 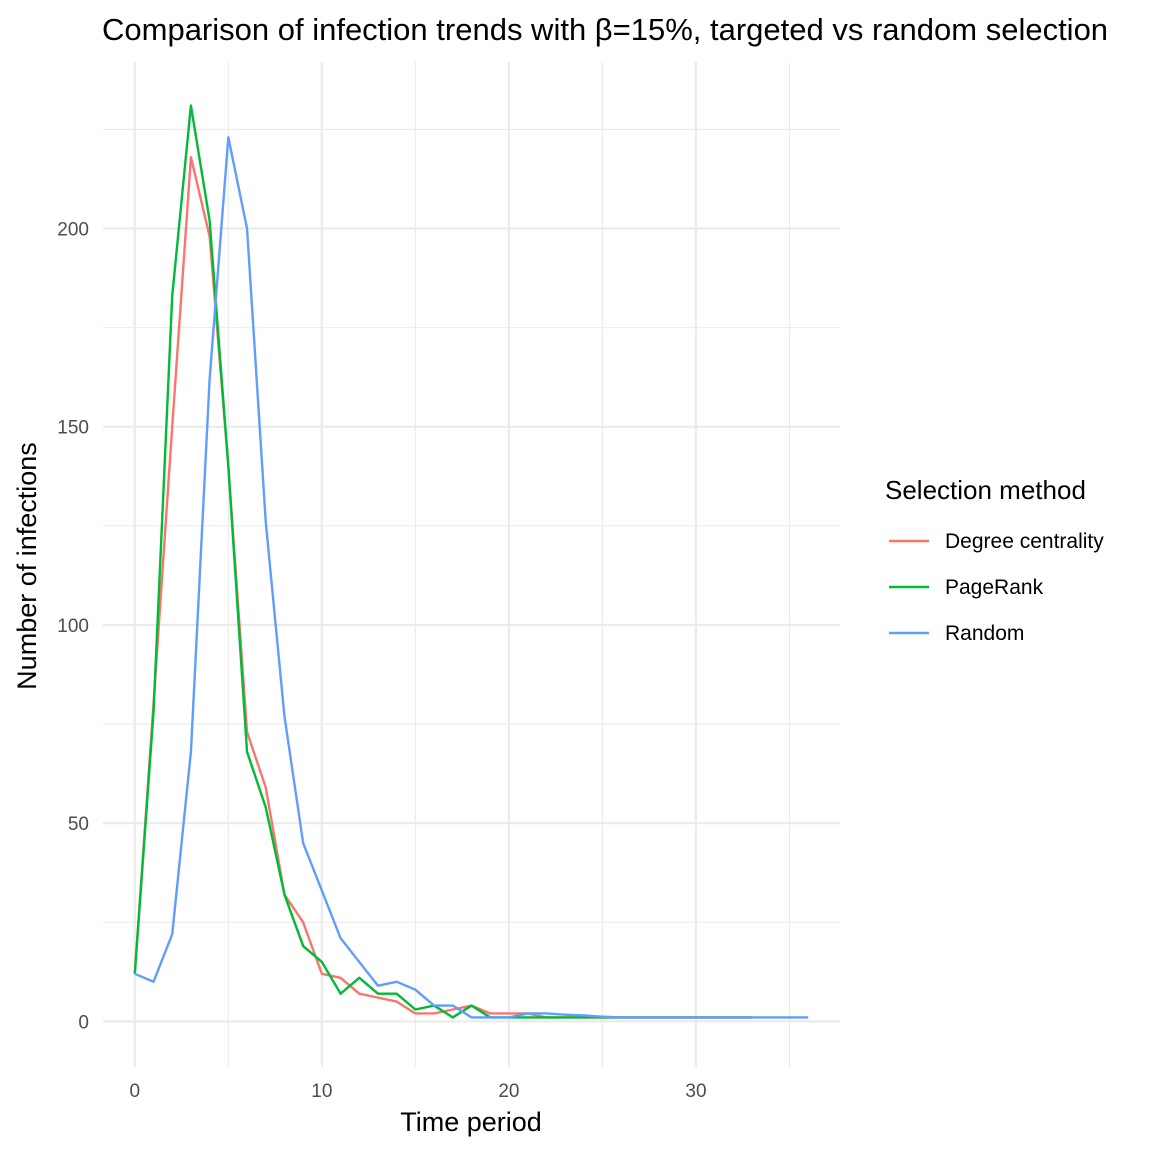 What do you see at coordinates (73, 626) in the screenshot?
I see `y-tick-label: 100` at bounding box center [73, 626].